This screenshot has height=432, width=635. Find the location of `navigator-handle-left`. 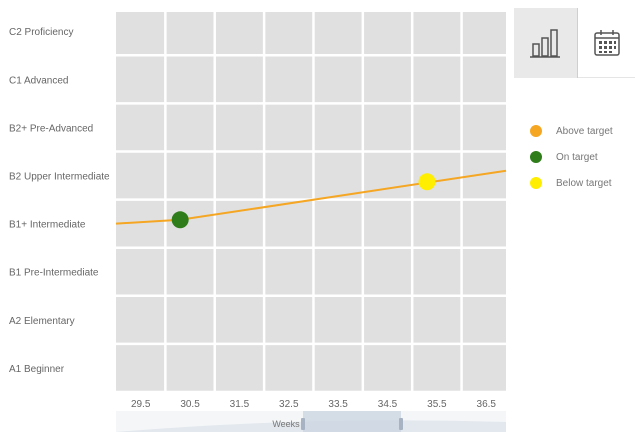

navigator-handle-left is located at coordinates (303, 424).